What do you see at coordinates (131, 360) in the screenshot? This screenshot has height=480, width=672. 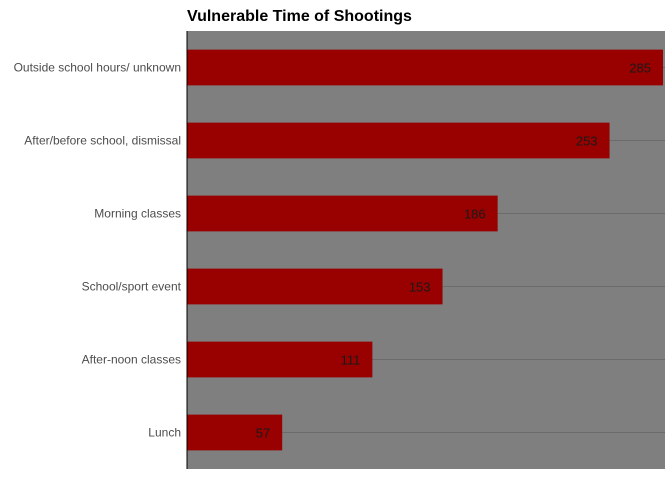 I see `category-label: After-noon classes` at bounding box center [131, 360].